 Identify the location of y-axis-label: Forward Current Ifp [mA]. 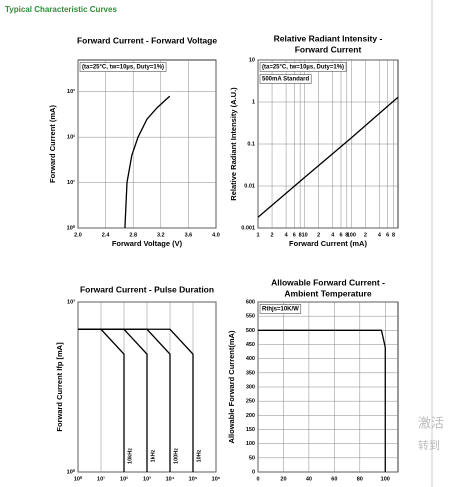
(59, 387).